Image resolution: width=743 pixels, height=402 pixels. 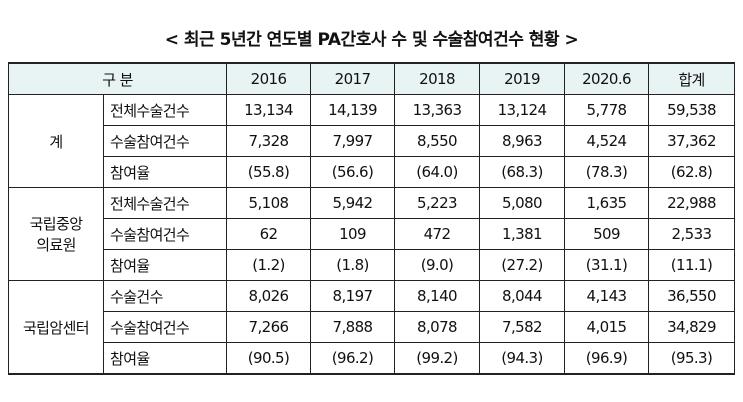 What do you see at coordinates (522, 234) in the screenshot?
I see `table-cell: 1,381` at bounding box center [522, 234].